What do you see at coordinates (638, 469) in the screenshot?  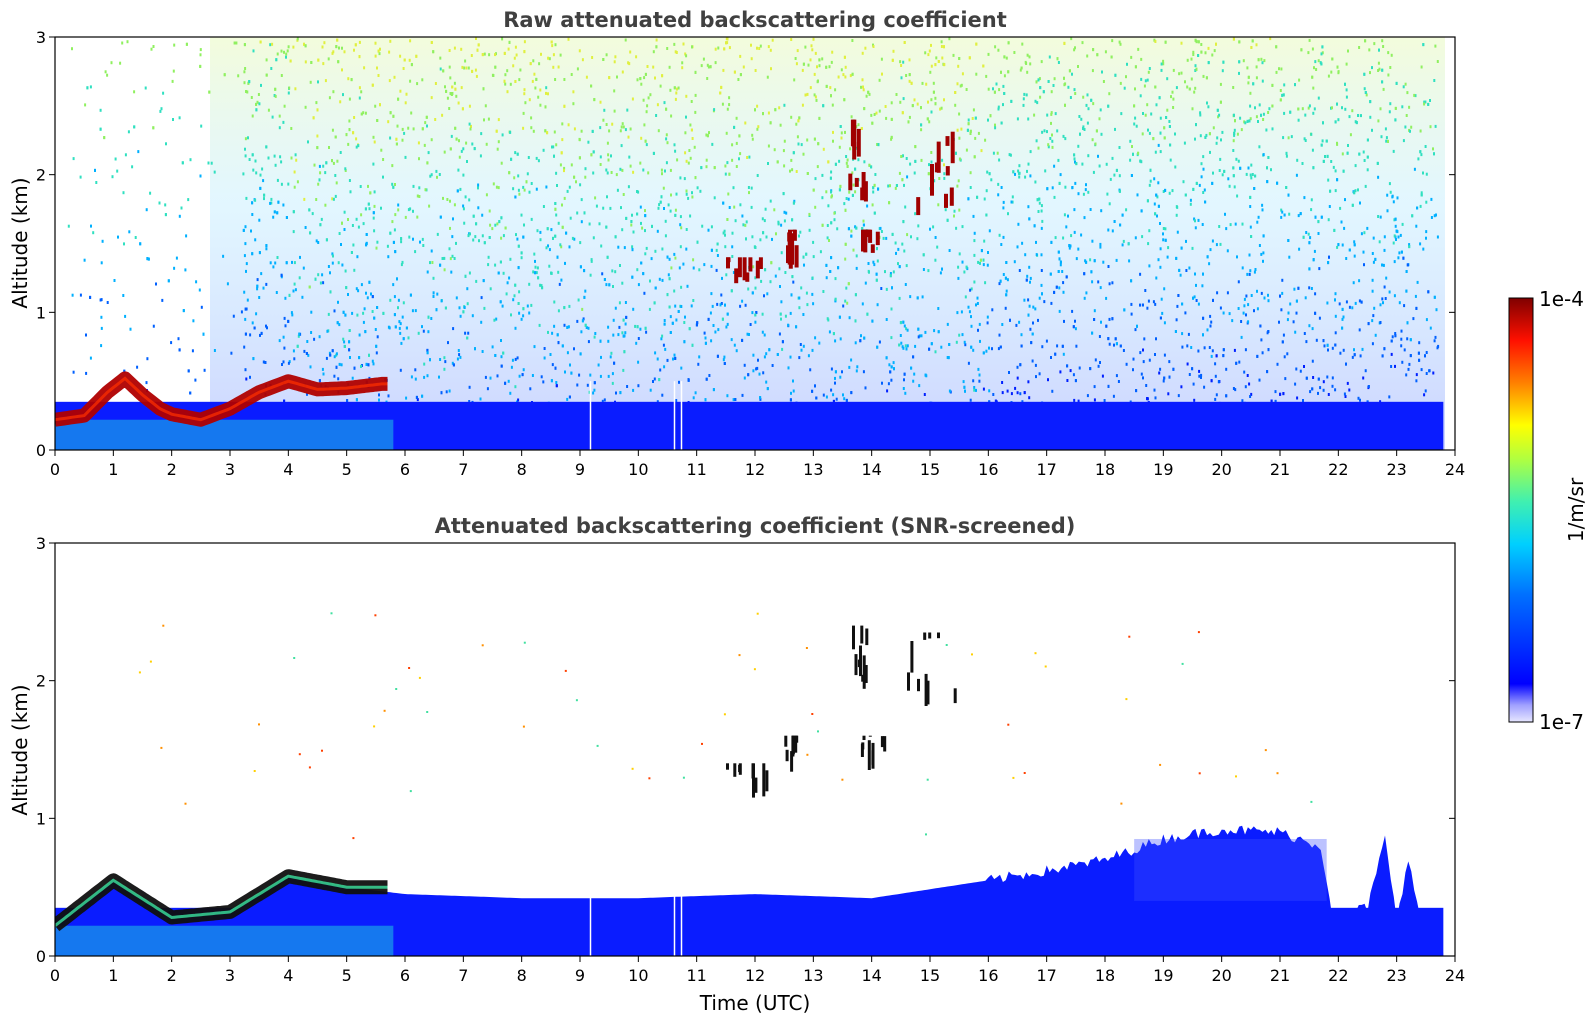 I see `x-tick-label-raw: 10` at bounding box center [638, 469].